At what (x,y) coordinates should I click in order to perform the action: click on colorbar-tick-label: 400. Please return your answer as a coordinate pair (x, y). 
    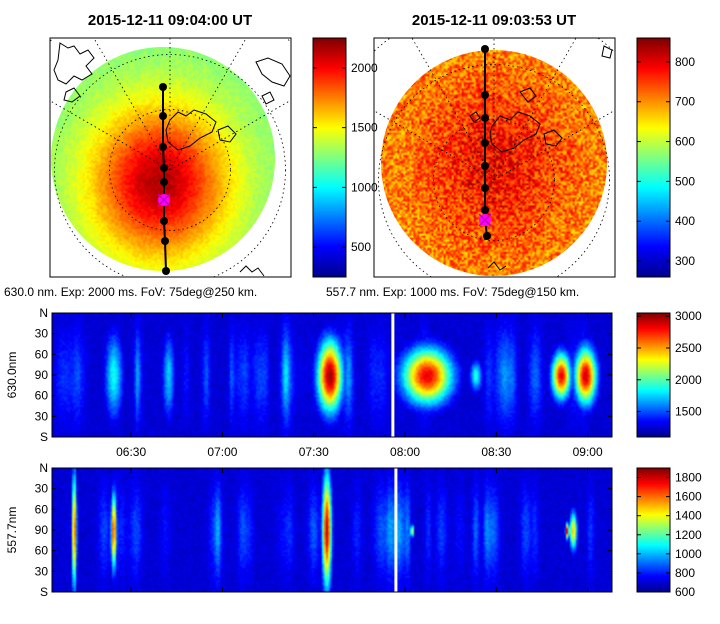
    Looking at the image, I should click on (685, 221).